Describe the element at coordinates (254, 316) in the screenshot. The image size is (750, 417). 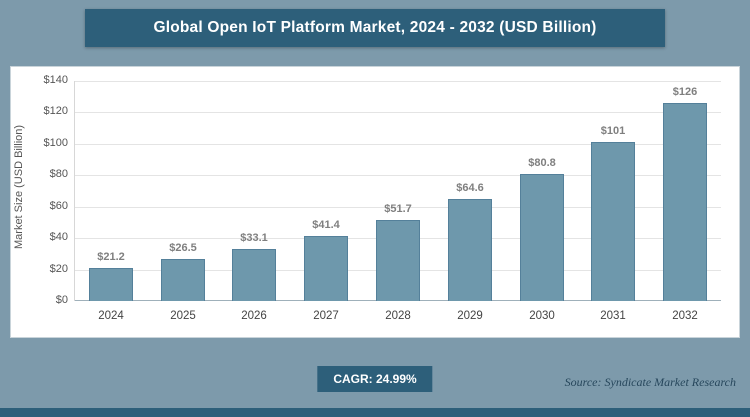
I see `x-axis-tick-label: 2026` at that location.